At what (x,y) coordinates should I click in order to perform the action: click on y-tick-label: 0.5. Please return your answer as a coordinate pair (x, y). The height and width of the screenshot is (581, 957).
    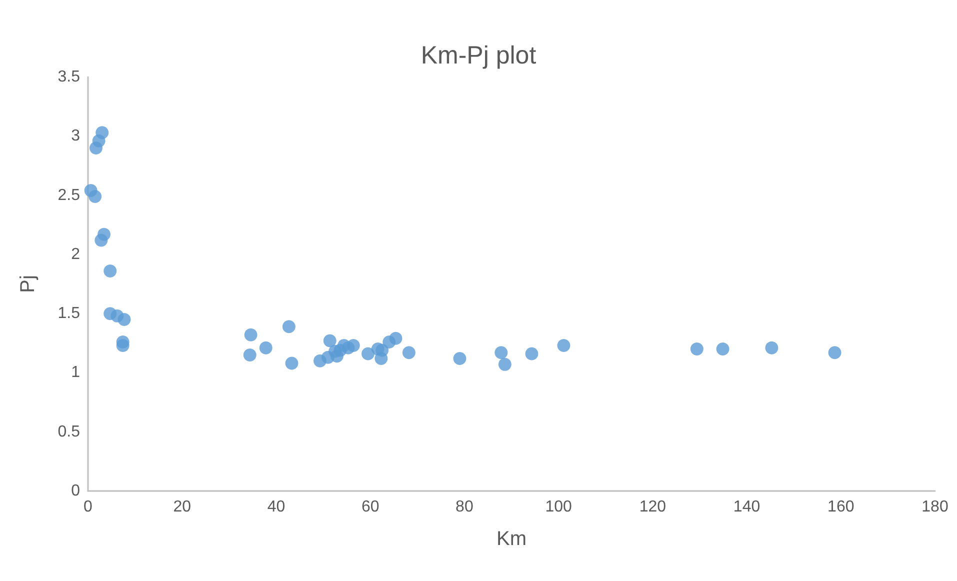
    Looking at the image, I should click on (69, 431).